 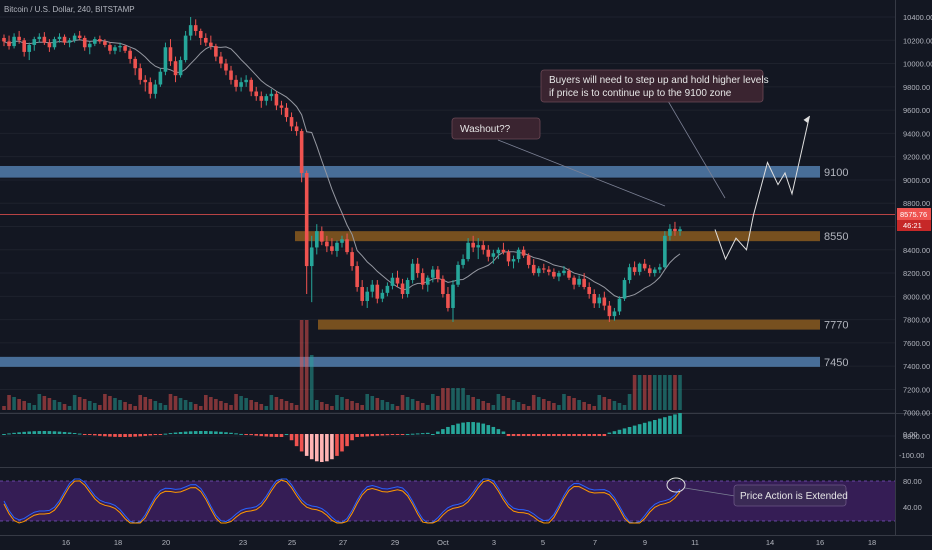 I want to click on zone-label-7450: 7450, so click(x=836, y=363).